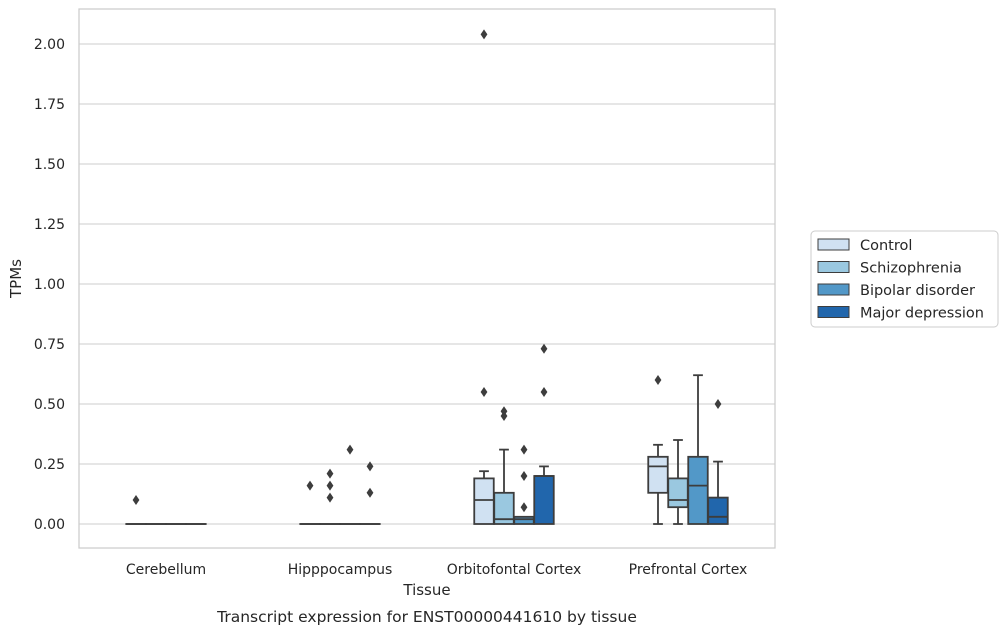 The height and width of the screenshot is (634, 1007). I want to click on x-tick-label: Prefrontal Cortex, so click(688, 570).